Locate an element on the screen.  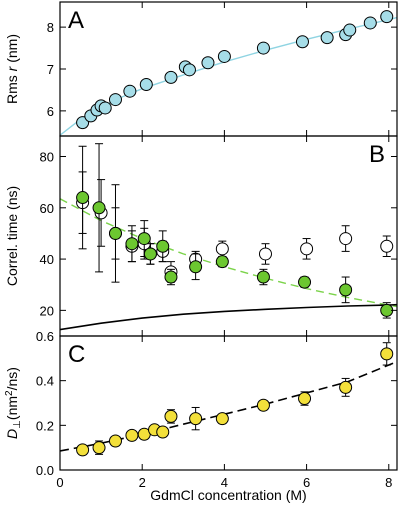
x-tick-label: 8 is located at coordinates (388, 482).